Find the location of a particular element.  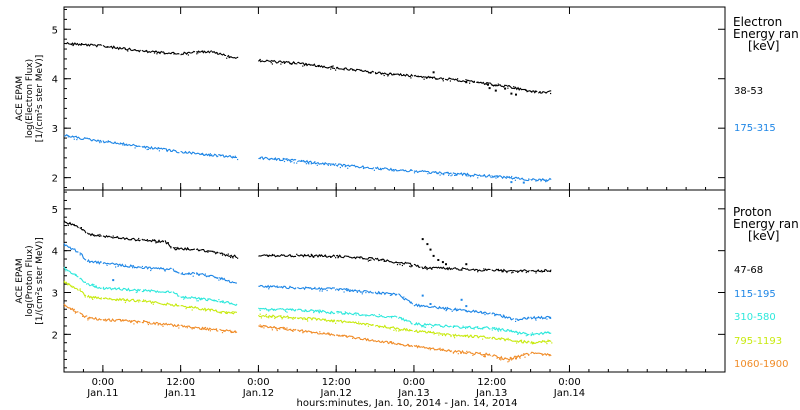

proton-legend-item: 310-580 is located at coordinates (755, 317).